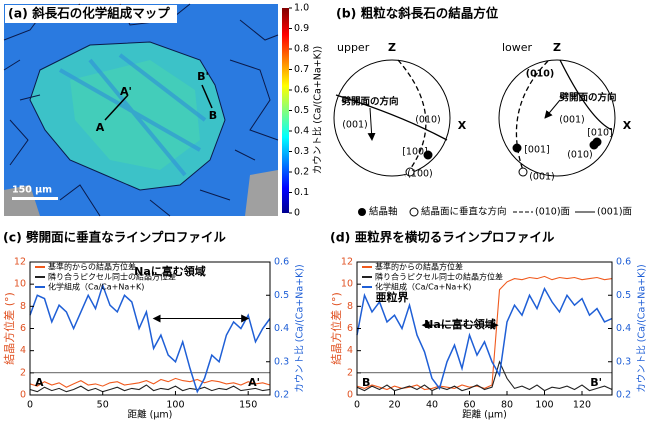 The image size is (649, 425). What do you see at coordinates (552, 212) in the screenshot?
I see `legend-text: (010)面` at bounding box center [552, 212].